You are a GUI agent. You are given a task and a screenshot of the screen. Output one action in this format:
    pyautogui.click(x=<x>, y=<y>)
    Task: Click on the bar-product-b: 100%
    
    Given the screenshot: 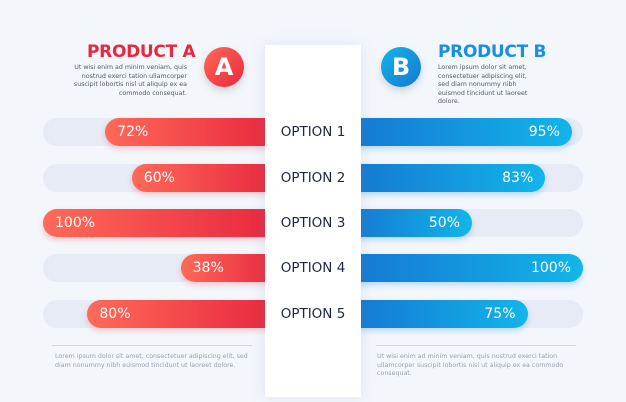 What is the action you would take?
    pyautogui.click(x=467, y=268)
    